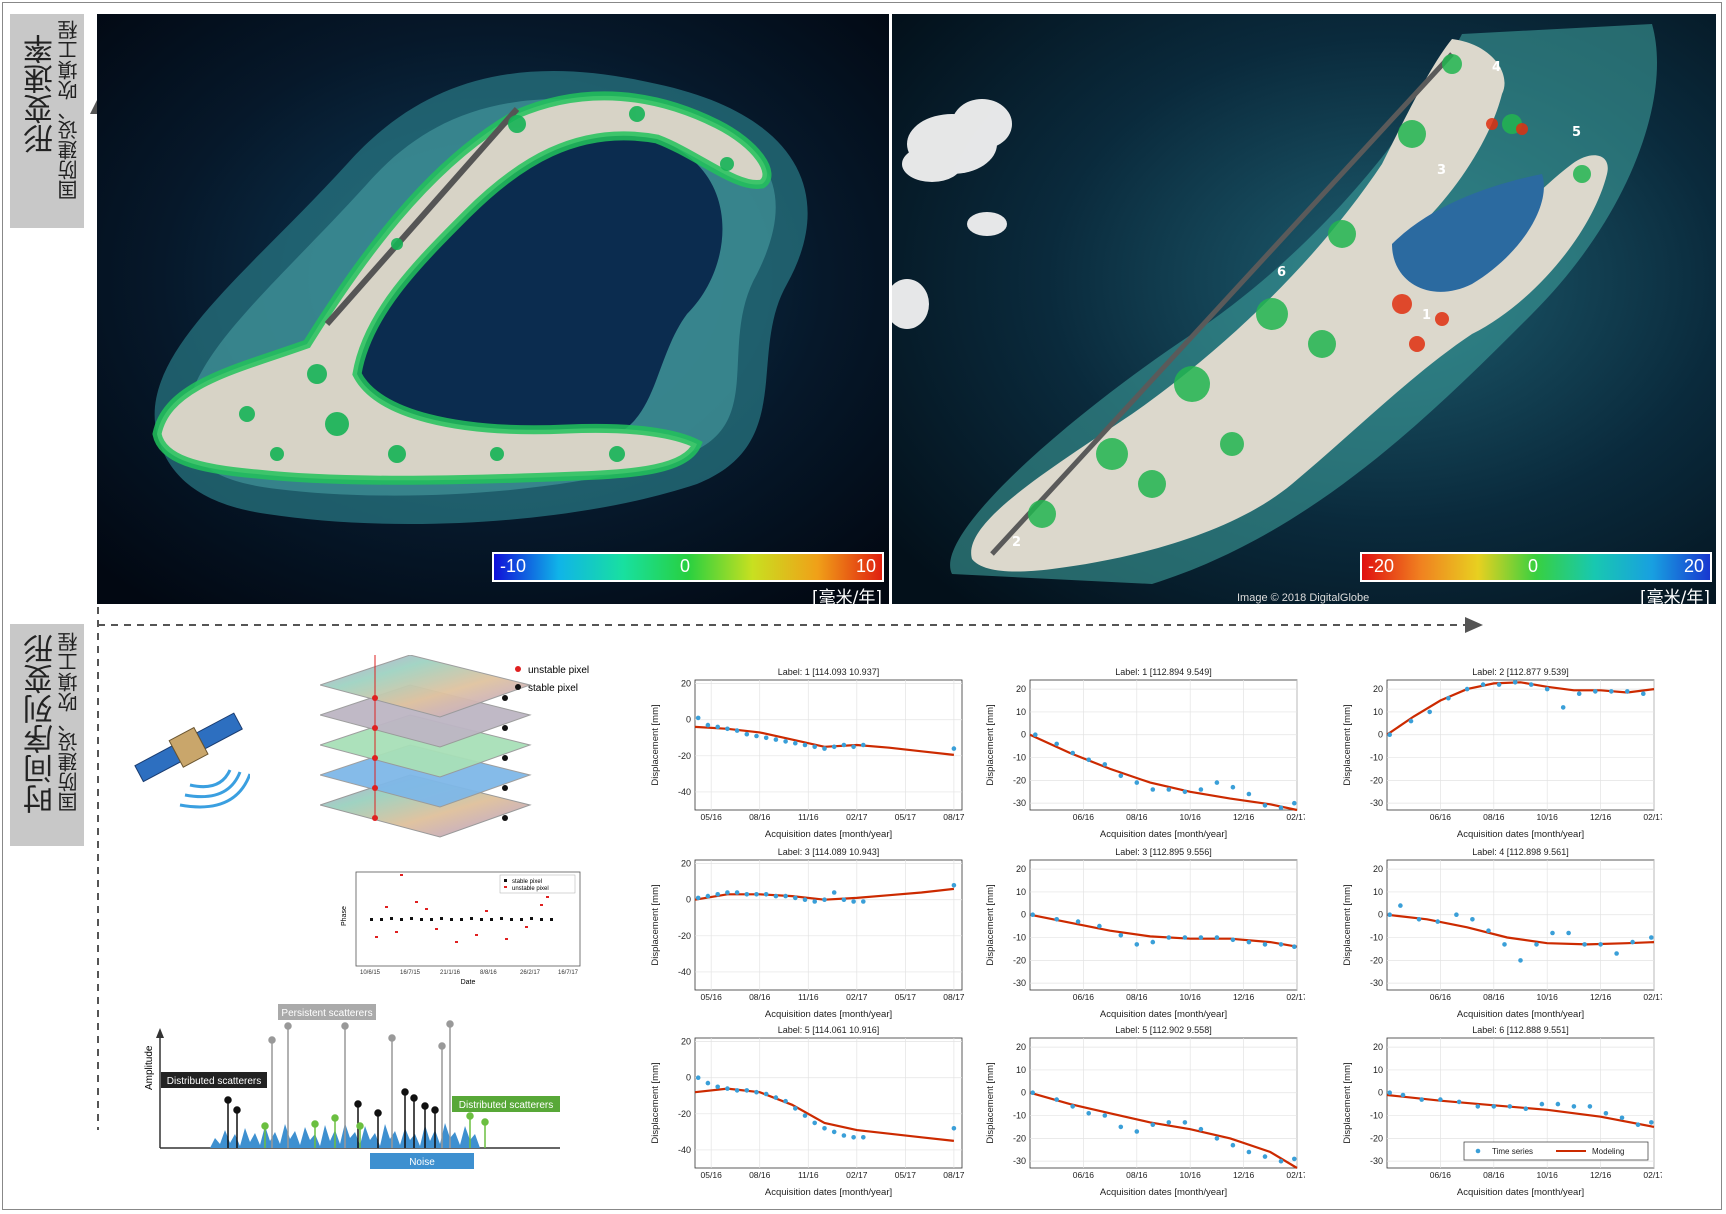 The height and width of the screenshot is (1214, 1726). What do you see at coordinates (990, 744) in the screenshot?
I see `y-axis-label: Displacement [mm]` at bounding box center [990, 744].